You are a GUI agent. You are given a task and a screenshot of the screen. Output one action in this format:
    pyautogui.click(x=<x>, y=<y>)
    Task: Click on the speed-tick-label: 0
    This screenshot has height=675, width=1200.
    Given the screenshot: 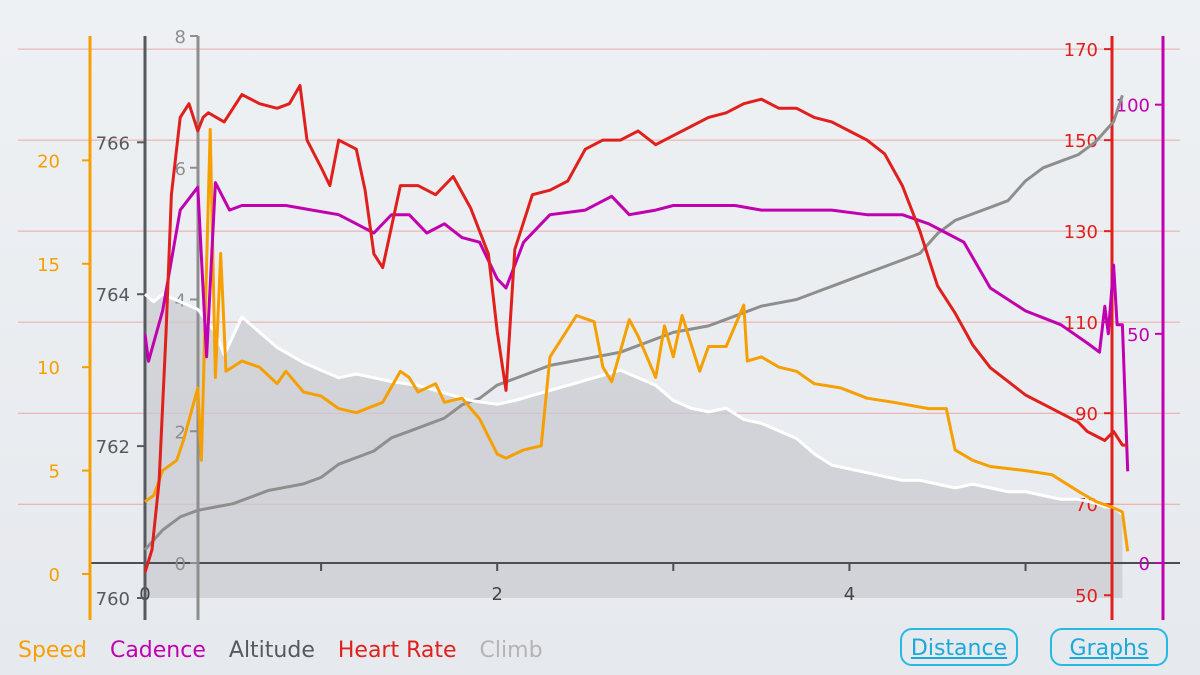 What is the action you would take?
    pyautogui.click(x=54, y=575)
    